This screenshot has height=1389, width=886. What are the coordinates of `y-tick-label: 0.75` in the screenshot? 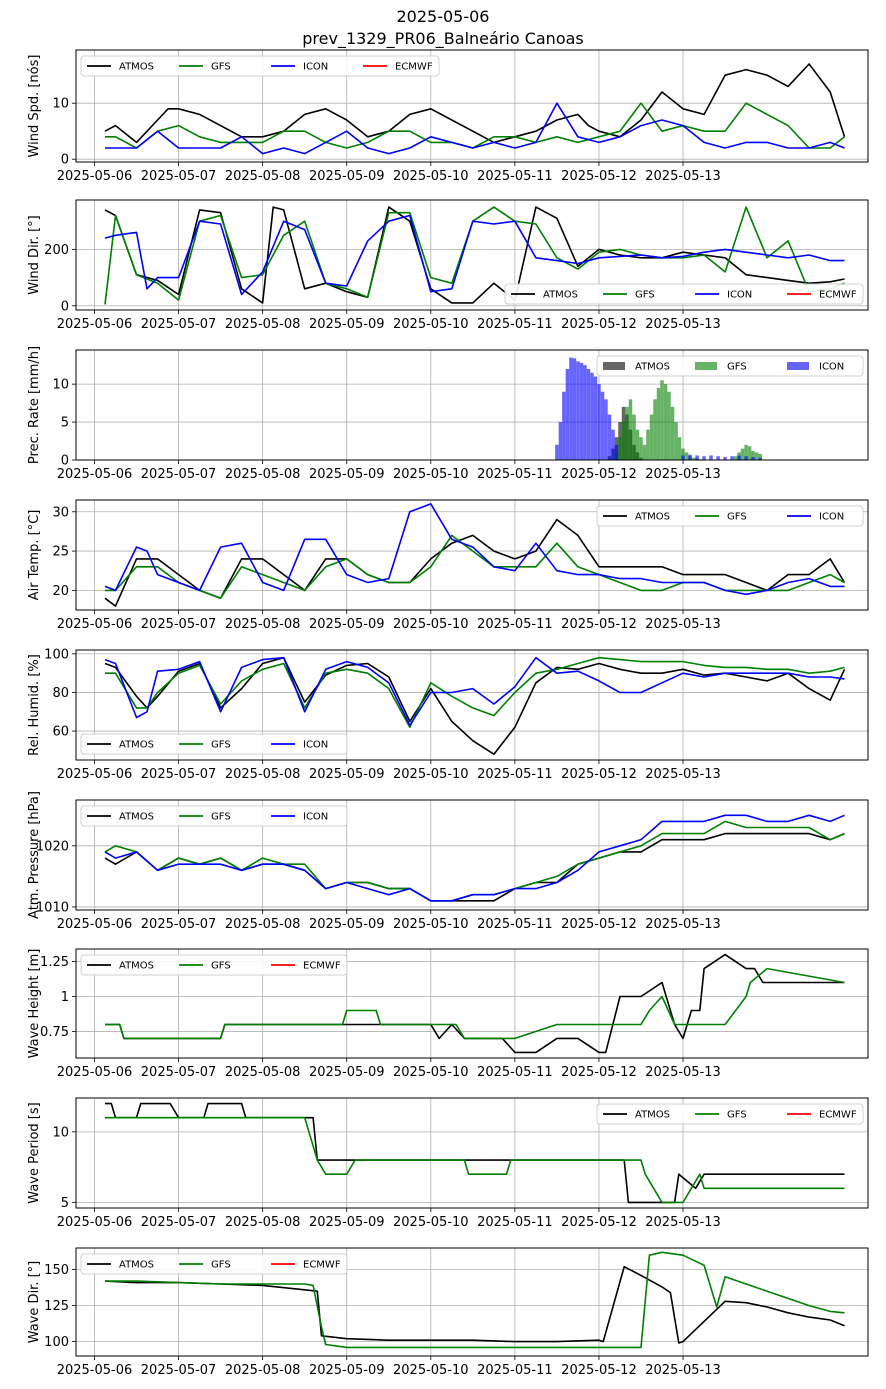 It's located at (54, 1032).